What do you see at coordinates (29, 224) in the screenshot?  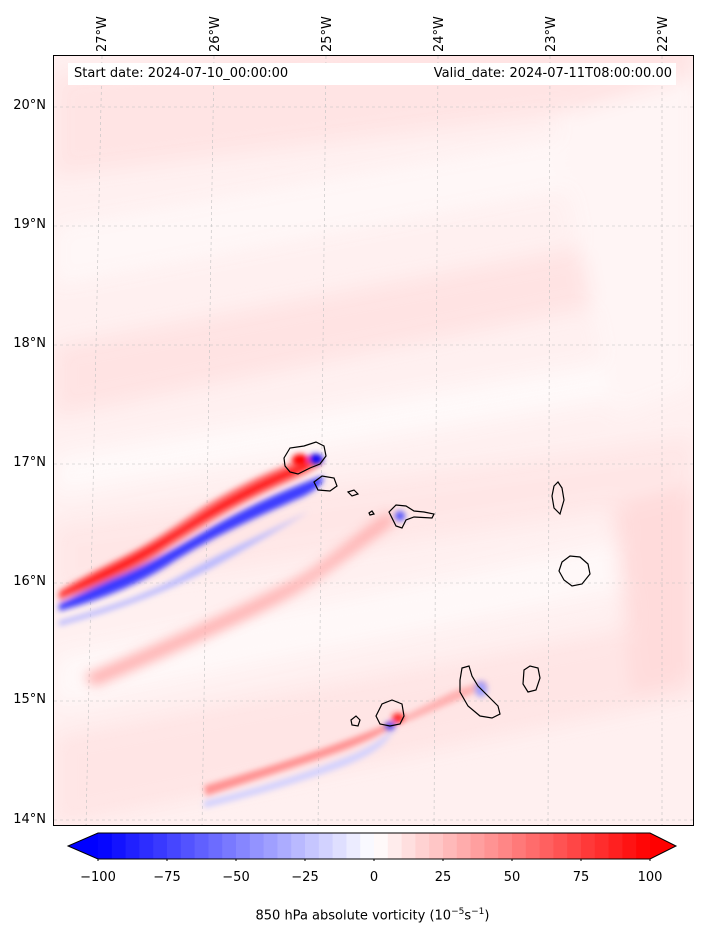 I see `lat-tick-19n: 19°N` at bounding box center [29, 224].